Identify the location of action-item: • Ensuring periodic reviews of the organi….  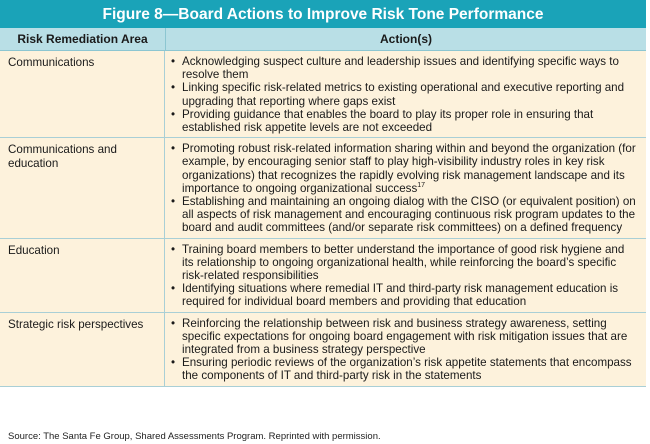
(404, 369).